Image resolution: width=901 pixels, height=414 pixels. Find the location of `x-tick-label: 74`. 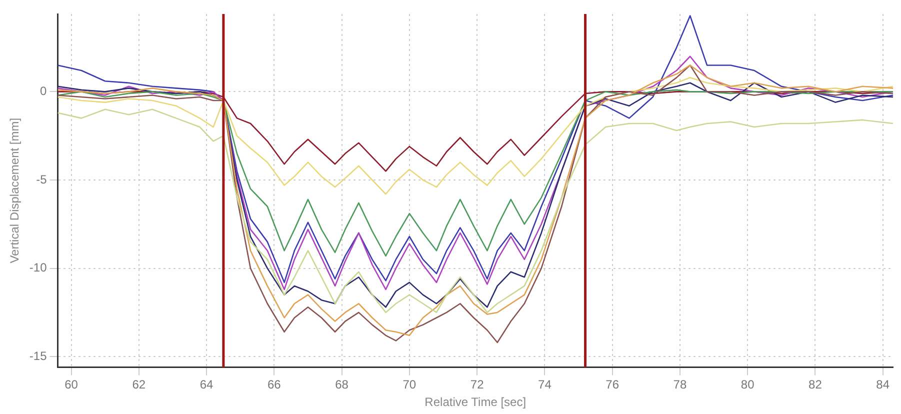

x-tick-label: 74 is located at coordinates (545, 385).